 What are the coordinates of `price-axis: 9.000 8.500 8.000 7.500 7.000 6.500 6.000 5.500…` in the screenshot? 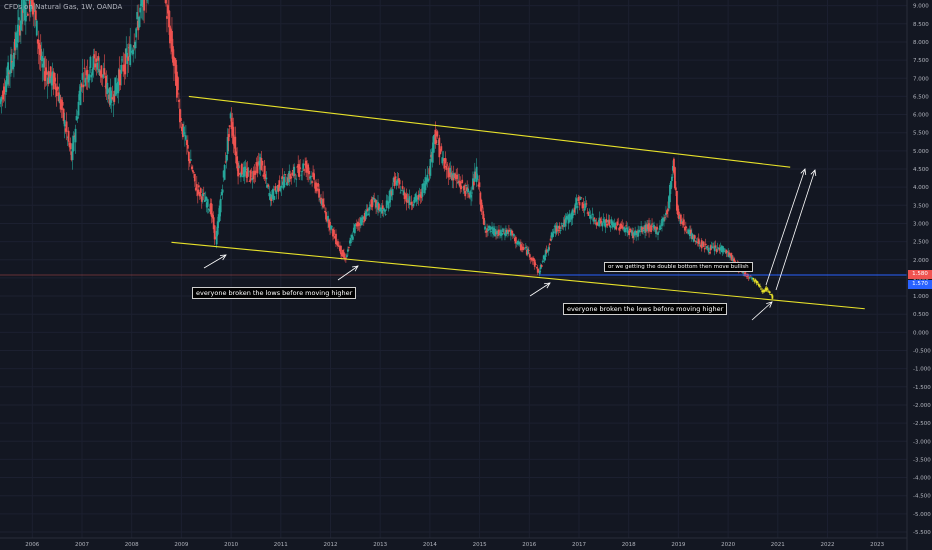 It's located at (918, 275).